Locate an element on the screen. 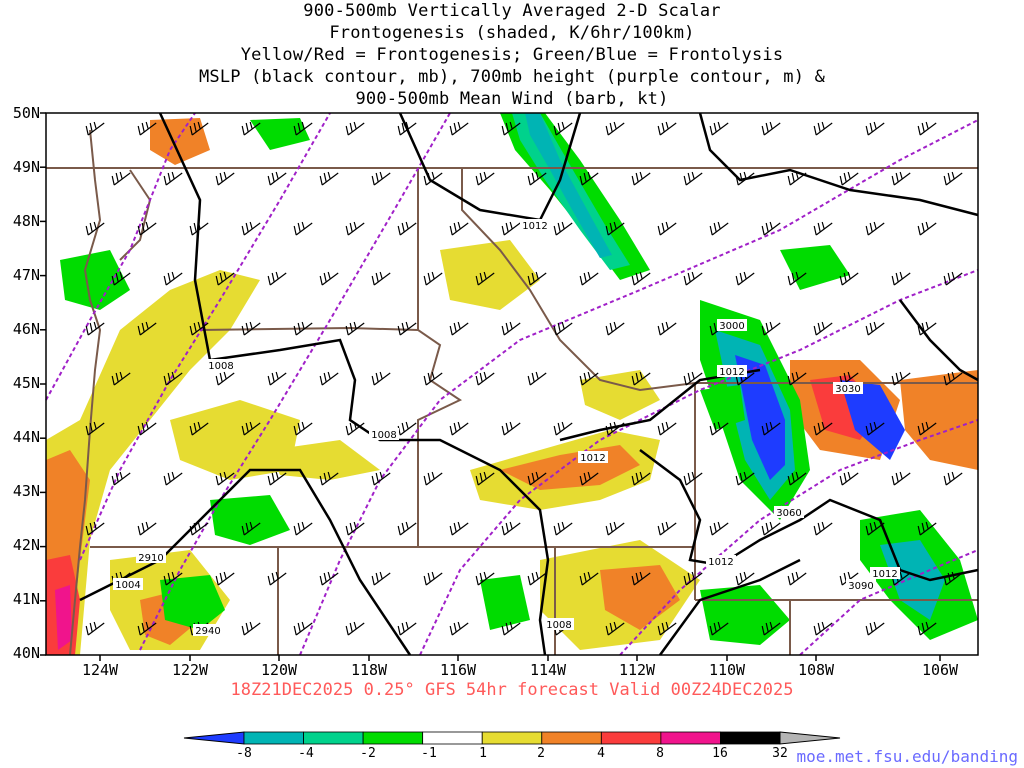  colorbar-label: 32 is located at coordinates (780, 753).